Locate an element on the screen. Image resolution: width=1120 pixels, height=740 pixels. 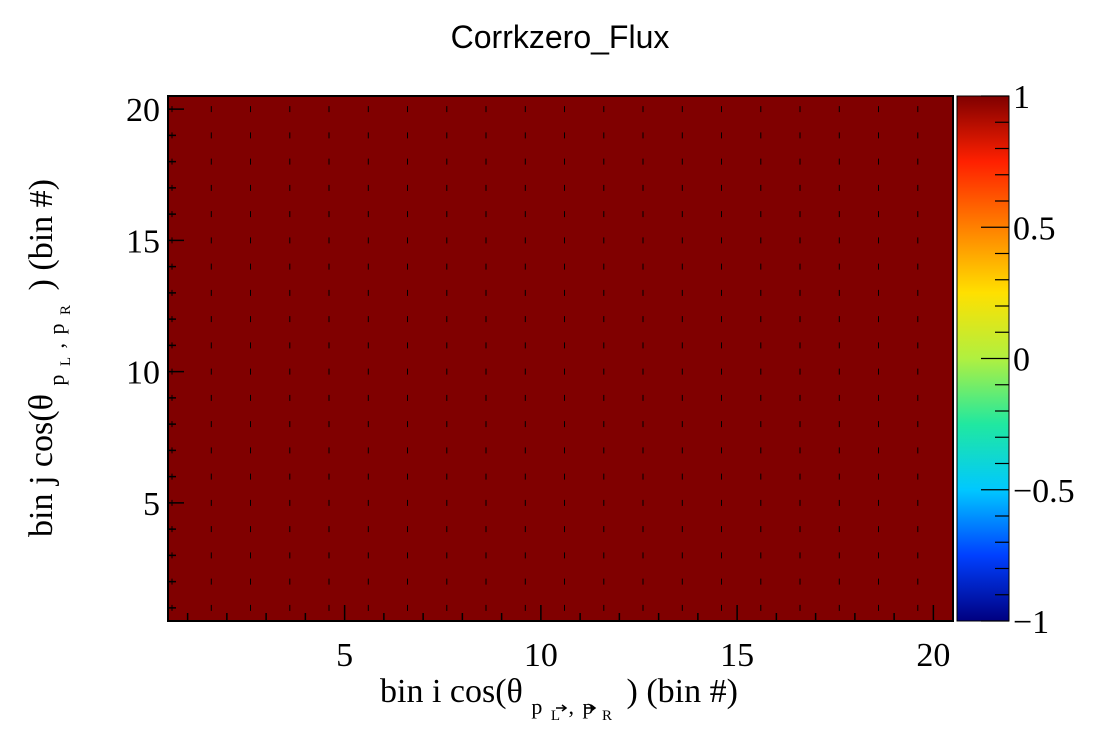
colorbar-tick-label: 0 is located at coordinates (1021, 360).